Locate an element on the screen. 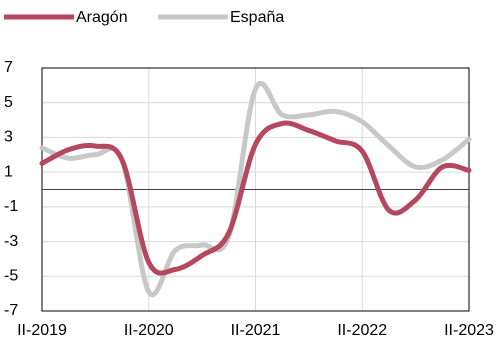 This screenshot has width=503, height=345. y-tick-label: -5 is located at coordinates (11, 276).